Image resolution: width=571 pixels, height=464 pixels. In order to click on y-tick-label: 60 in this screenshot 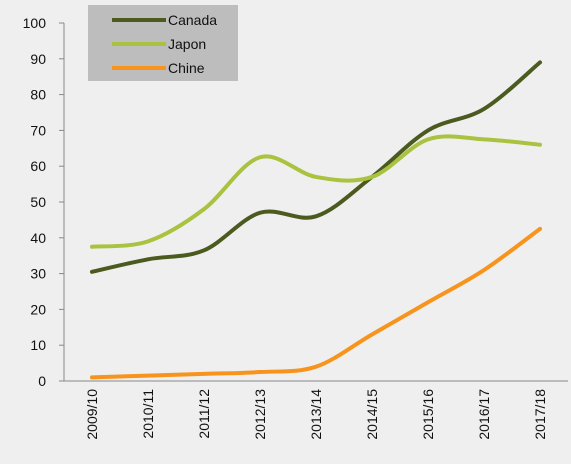, I will do `click(38, 166)`.